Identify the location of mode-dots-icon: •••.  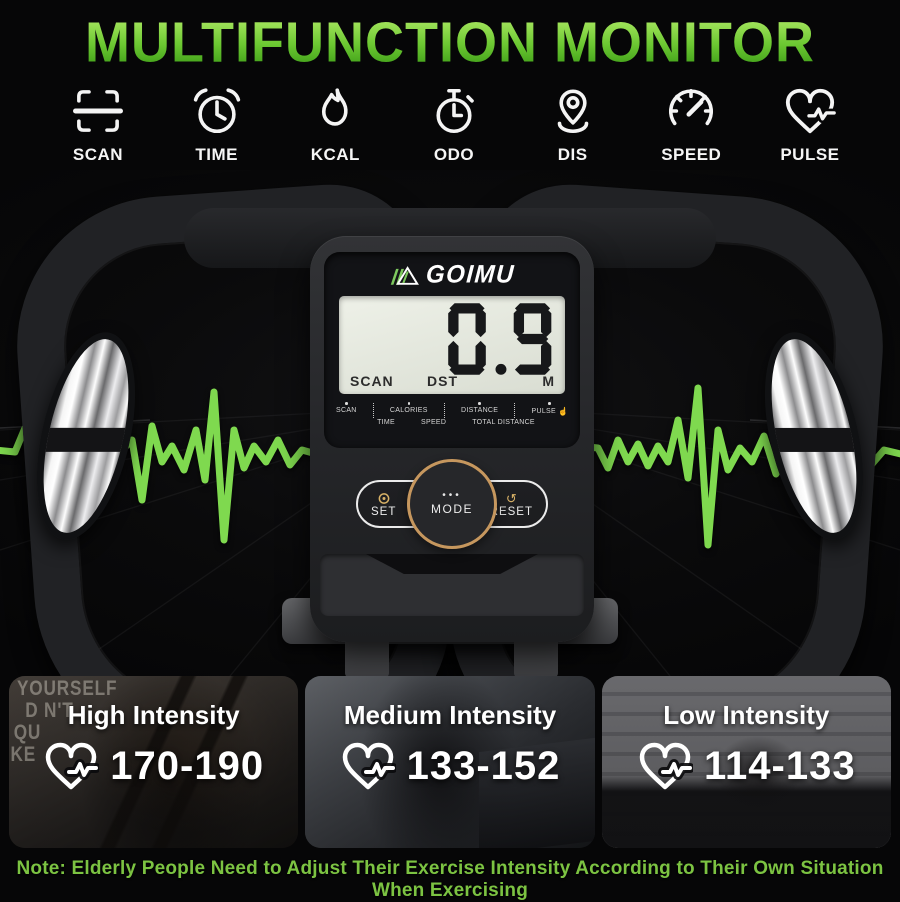
(452, 495).